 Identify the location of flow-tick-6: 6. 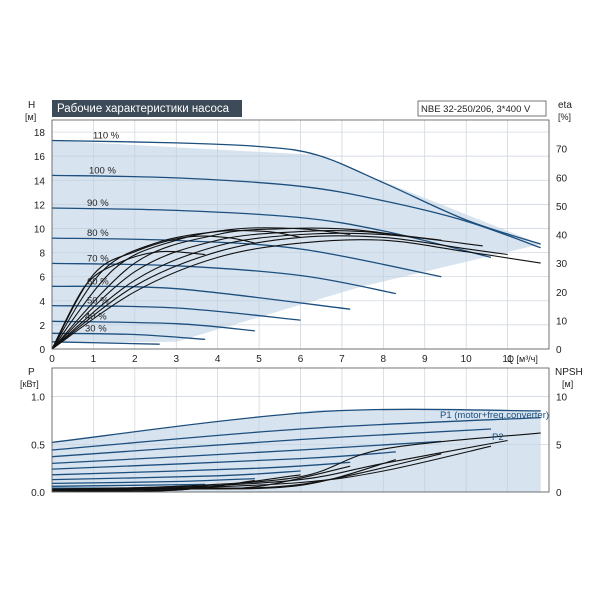
(301, 359).